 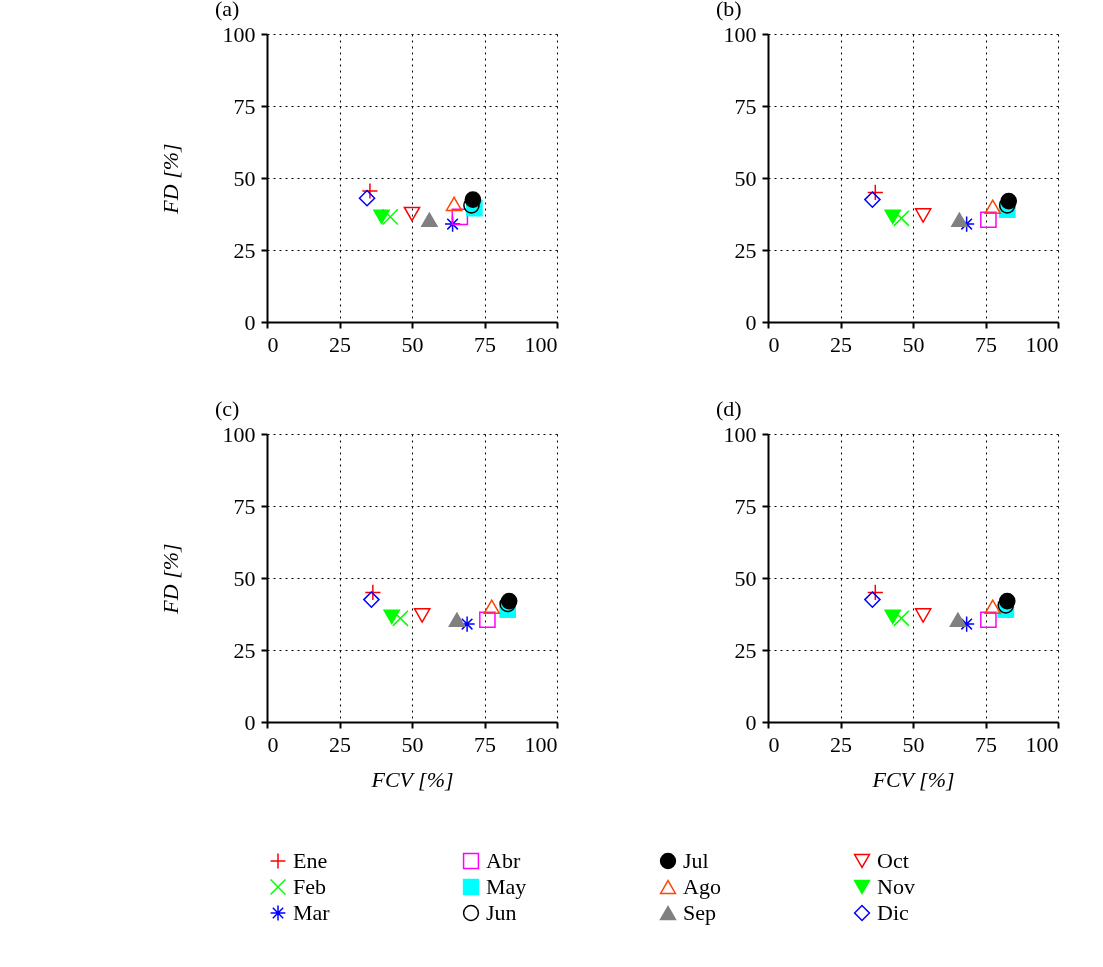 I want to click on legend-label: Abr, so click(x=503, y=860).